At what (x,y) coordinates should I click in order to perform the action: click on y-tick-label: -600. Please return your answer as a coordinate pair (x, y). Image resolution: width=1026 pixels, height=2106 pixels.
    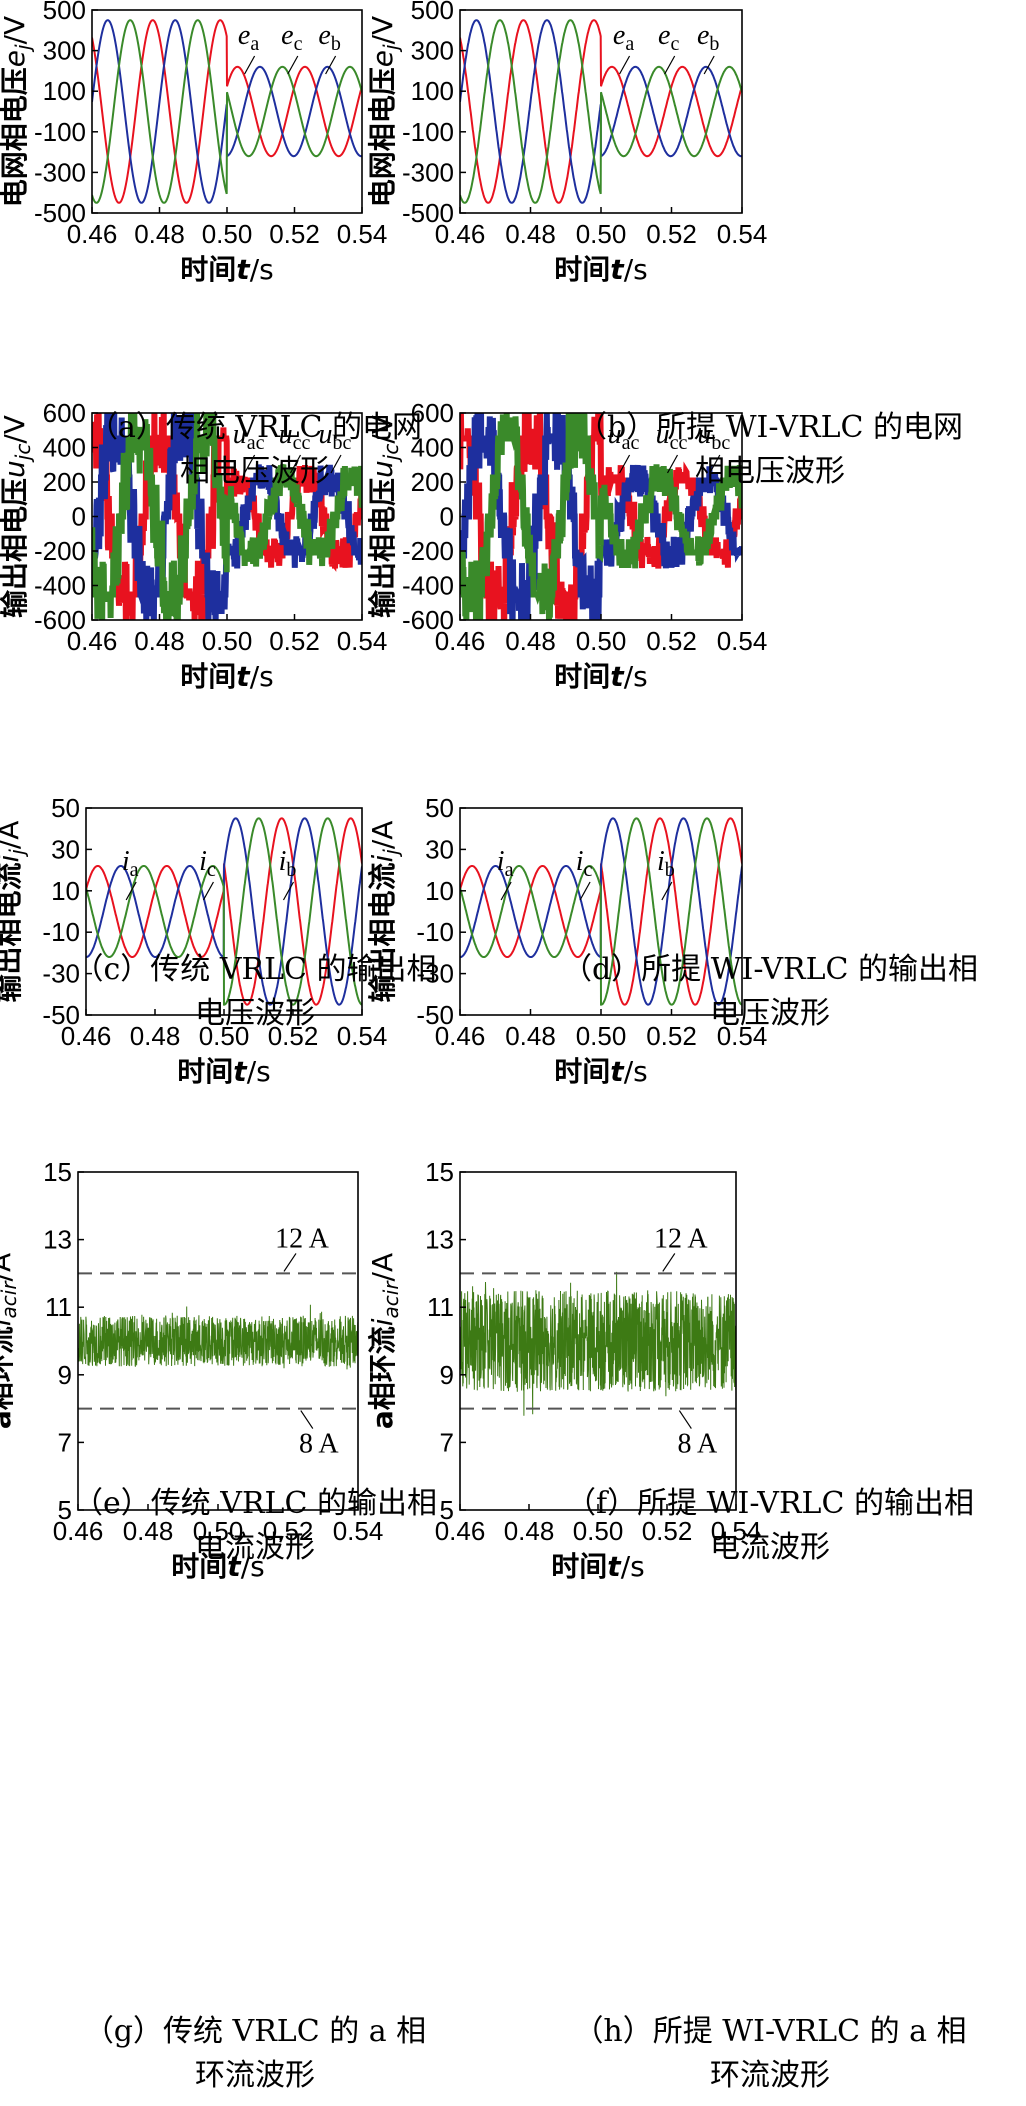
    Looking at the image, I should click on (60, 620).